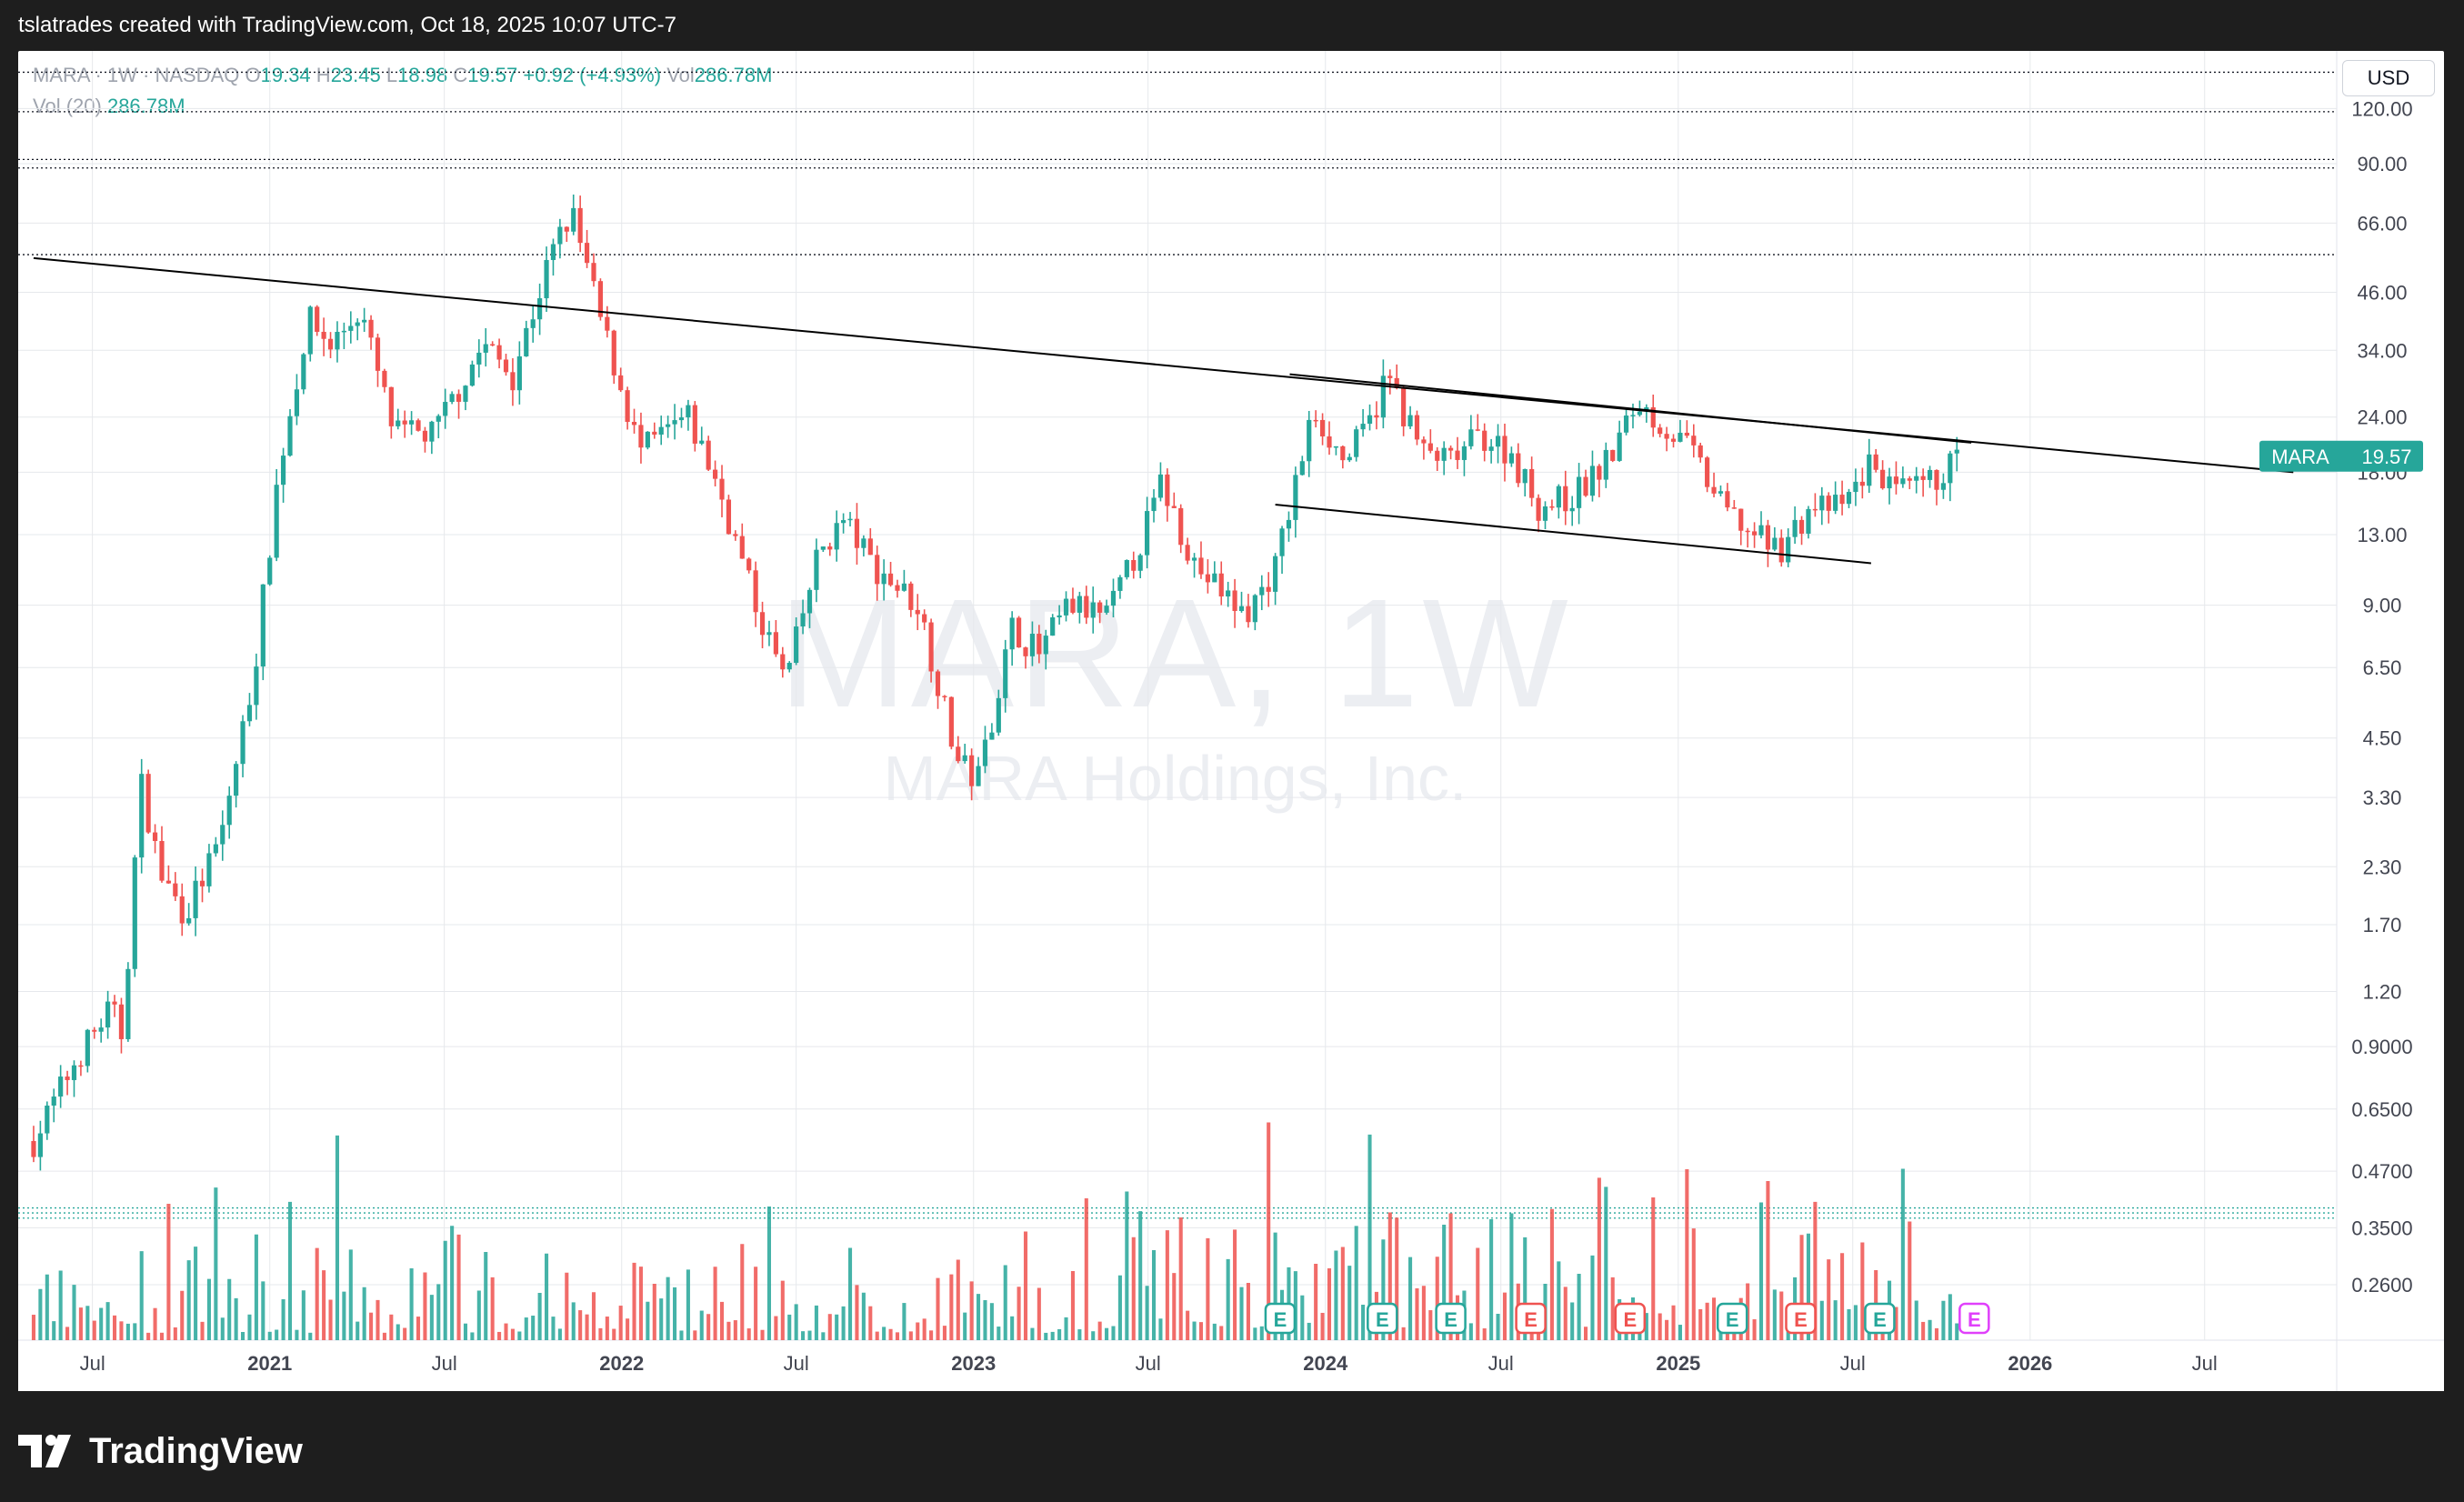 This screenshot has height=1502, width=2464. Describe the element at coordinates (160, 1451) in the screenshot. I see `footer: TradingView` at that location.